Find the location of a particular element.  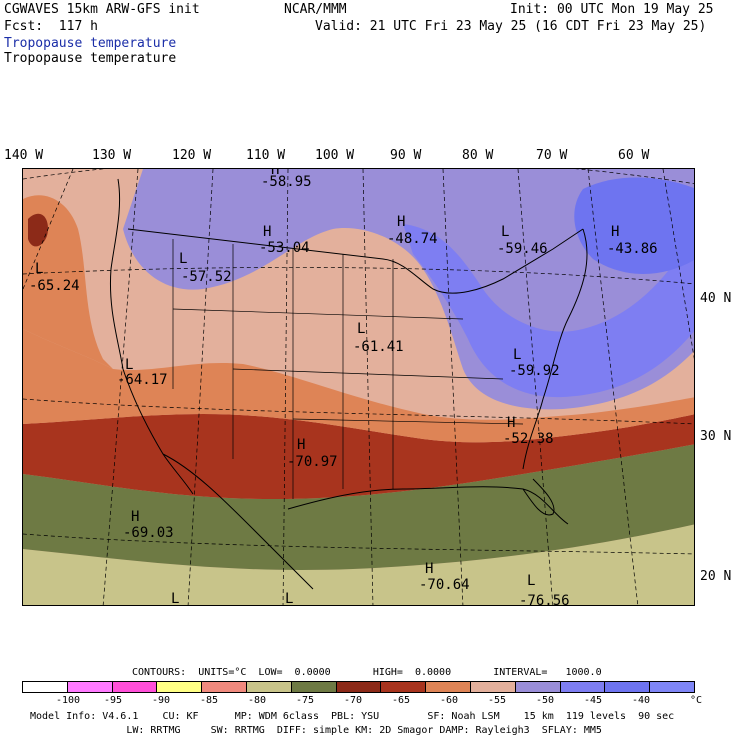

scale-tick: -60 is located at coordinates (449, 700).